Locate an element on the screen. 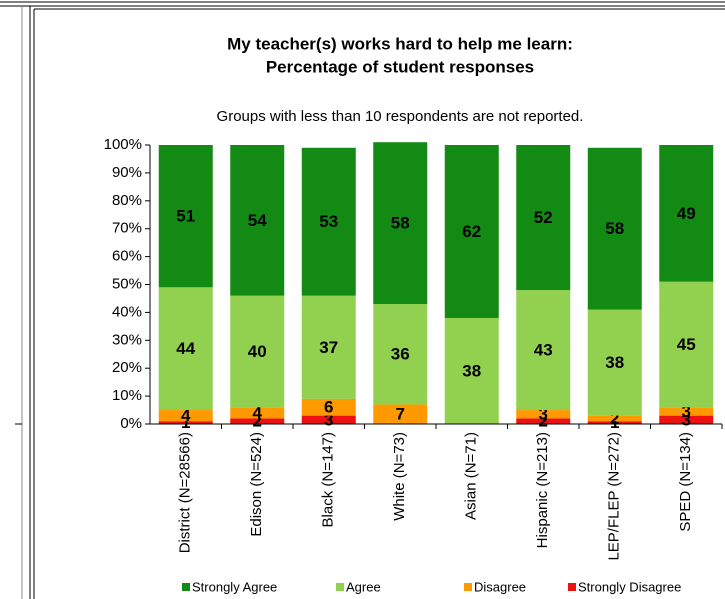 The height and width of the screenshot is (599, 725). y-tick-label: 0% is located at coordinates (131, 423).